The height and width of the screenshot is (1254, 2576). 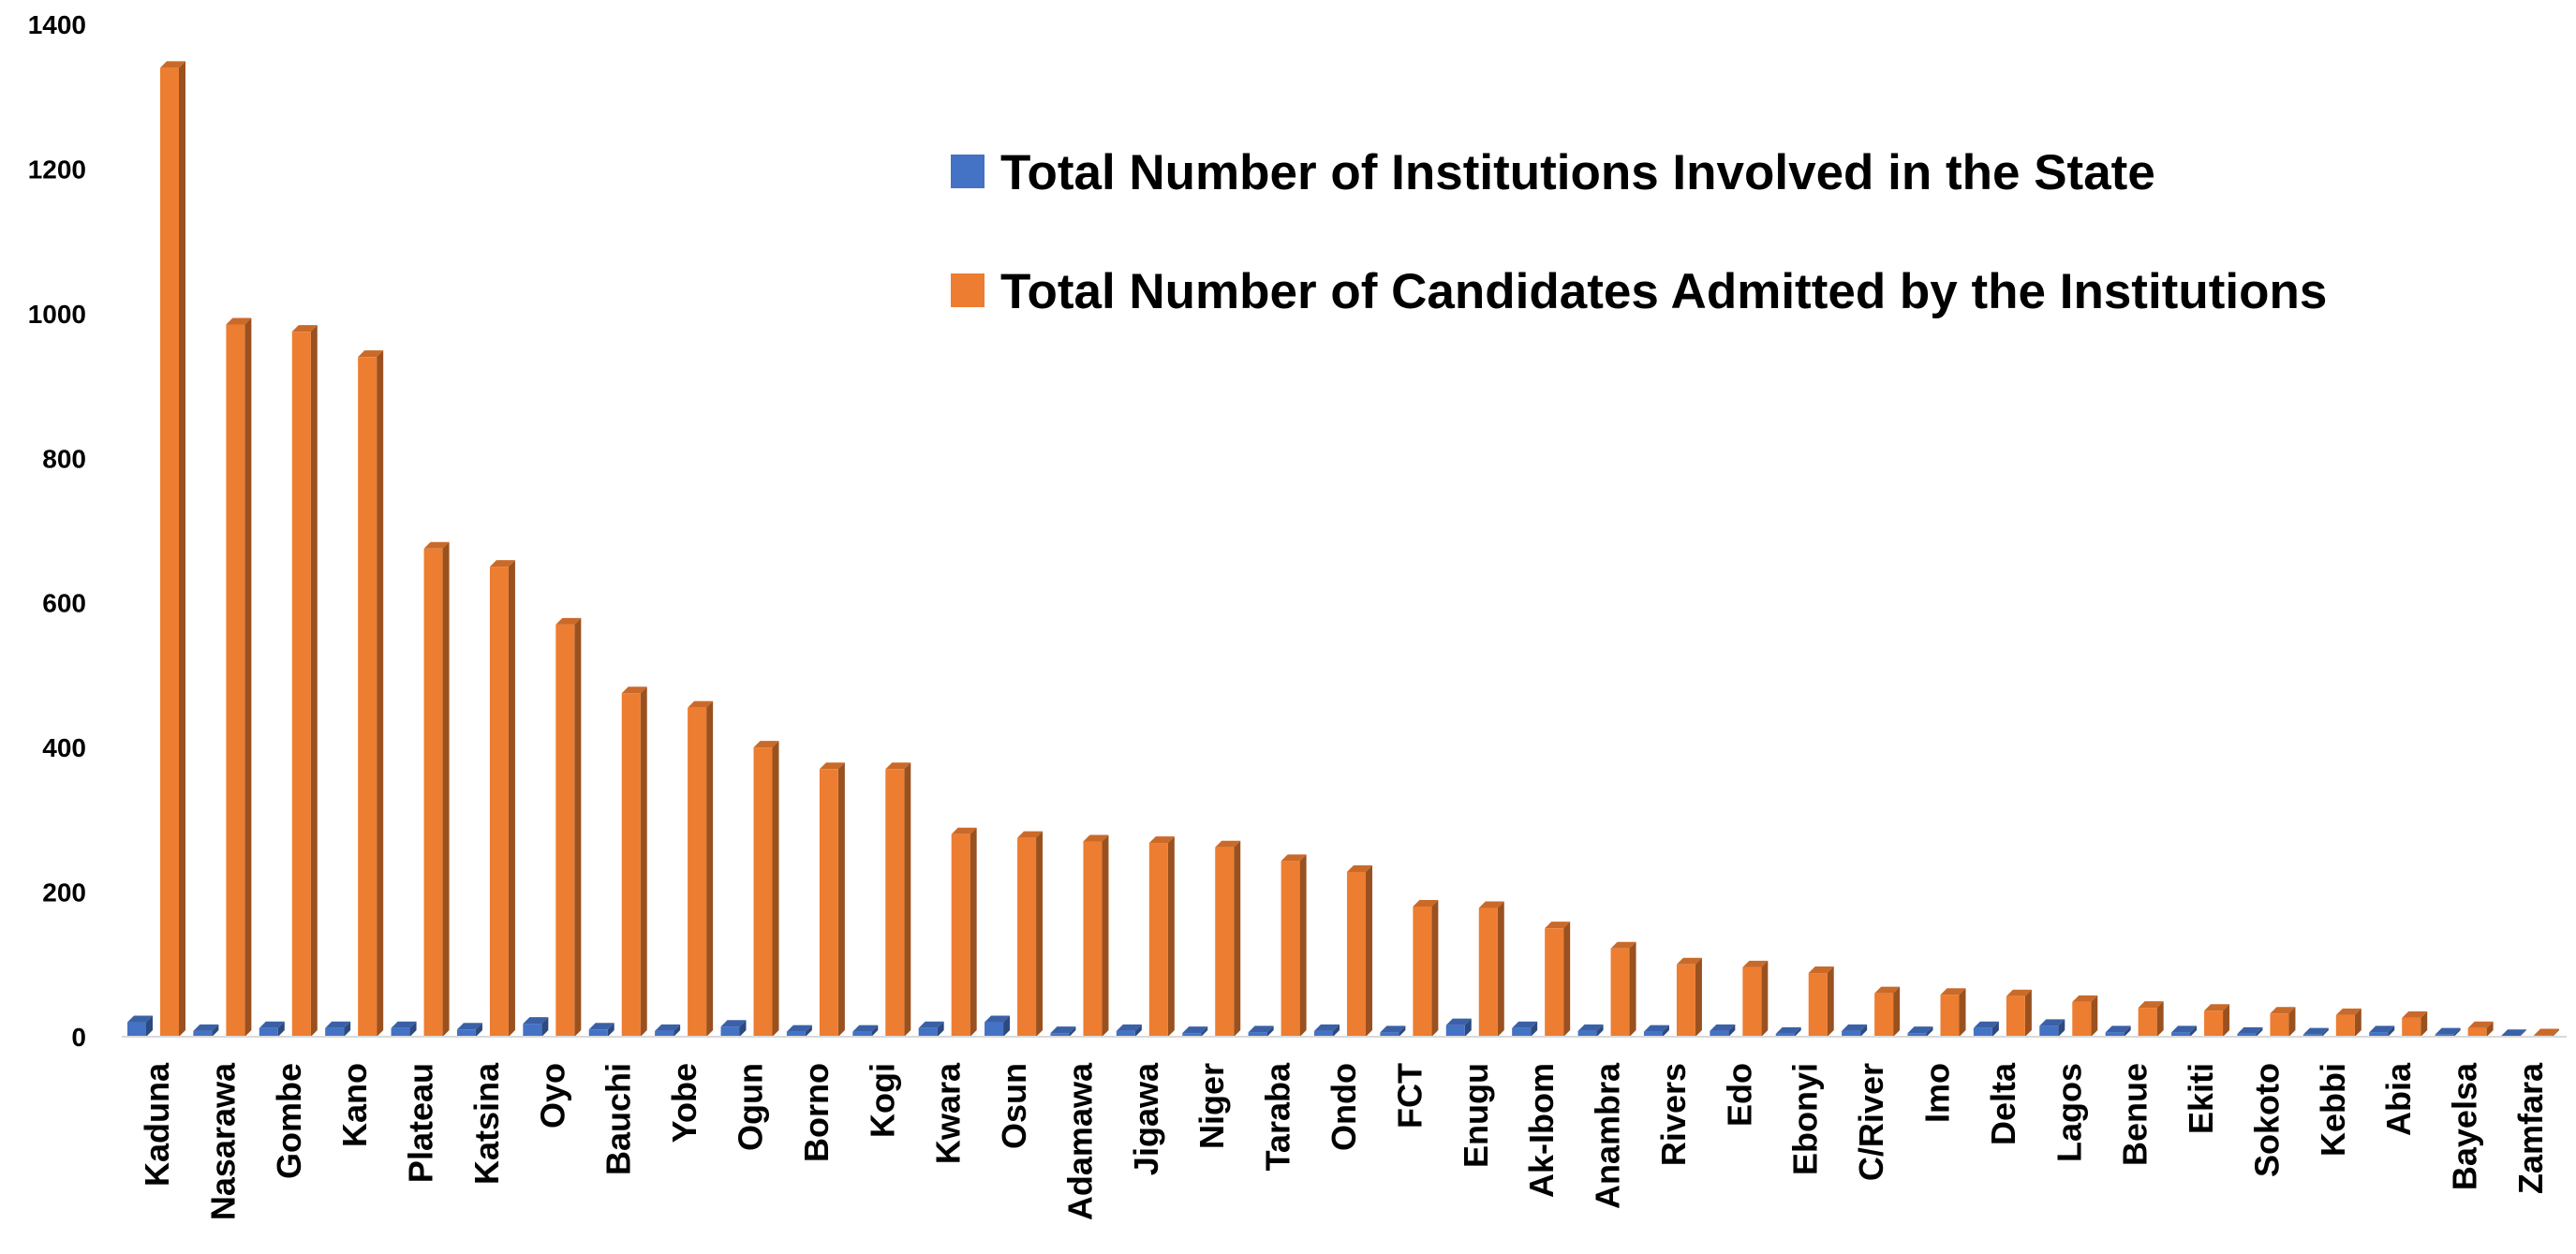 What do you see at coordinates (2266, 1120) in the screenshot?
I see `x-tick-label: Sokoto` at bounding box center [2266, 1120].